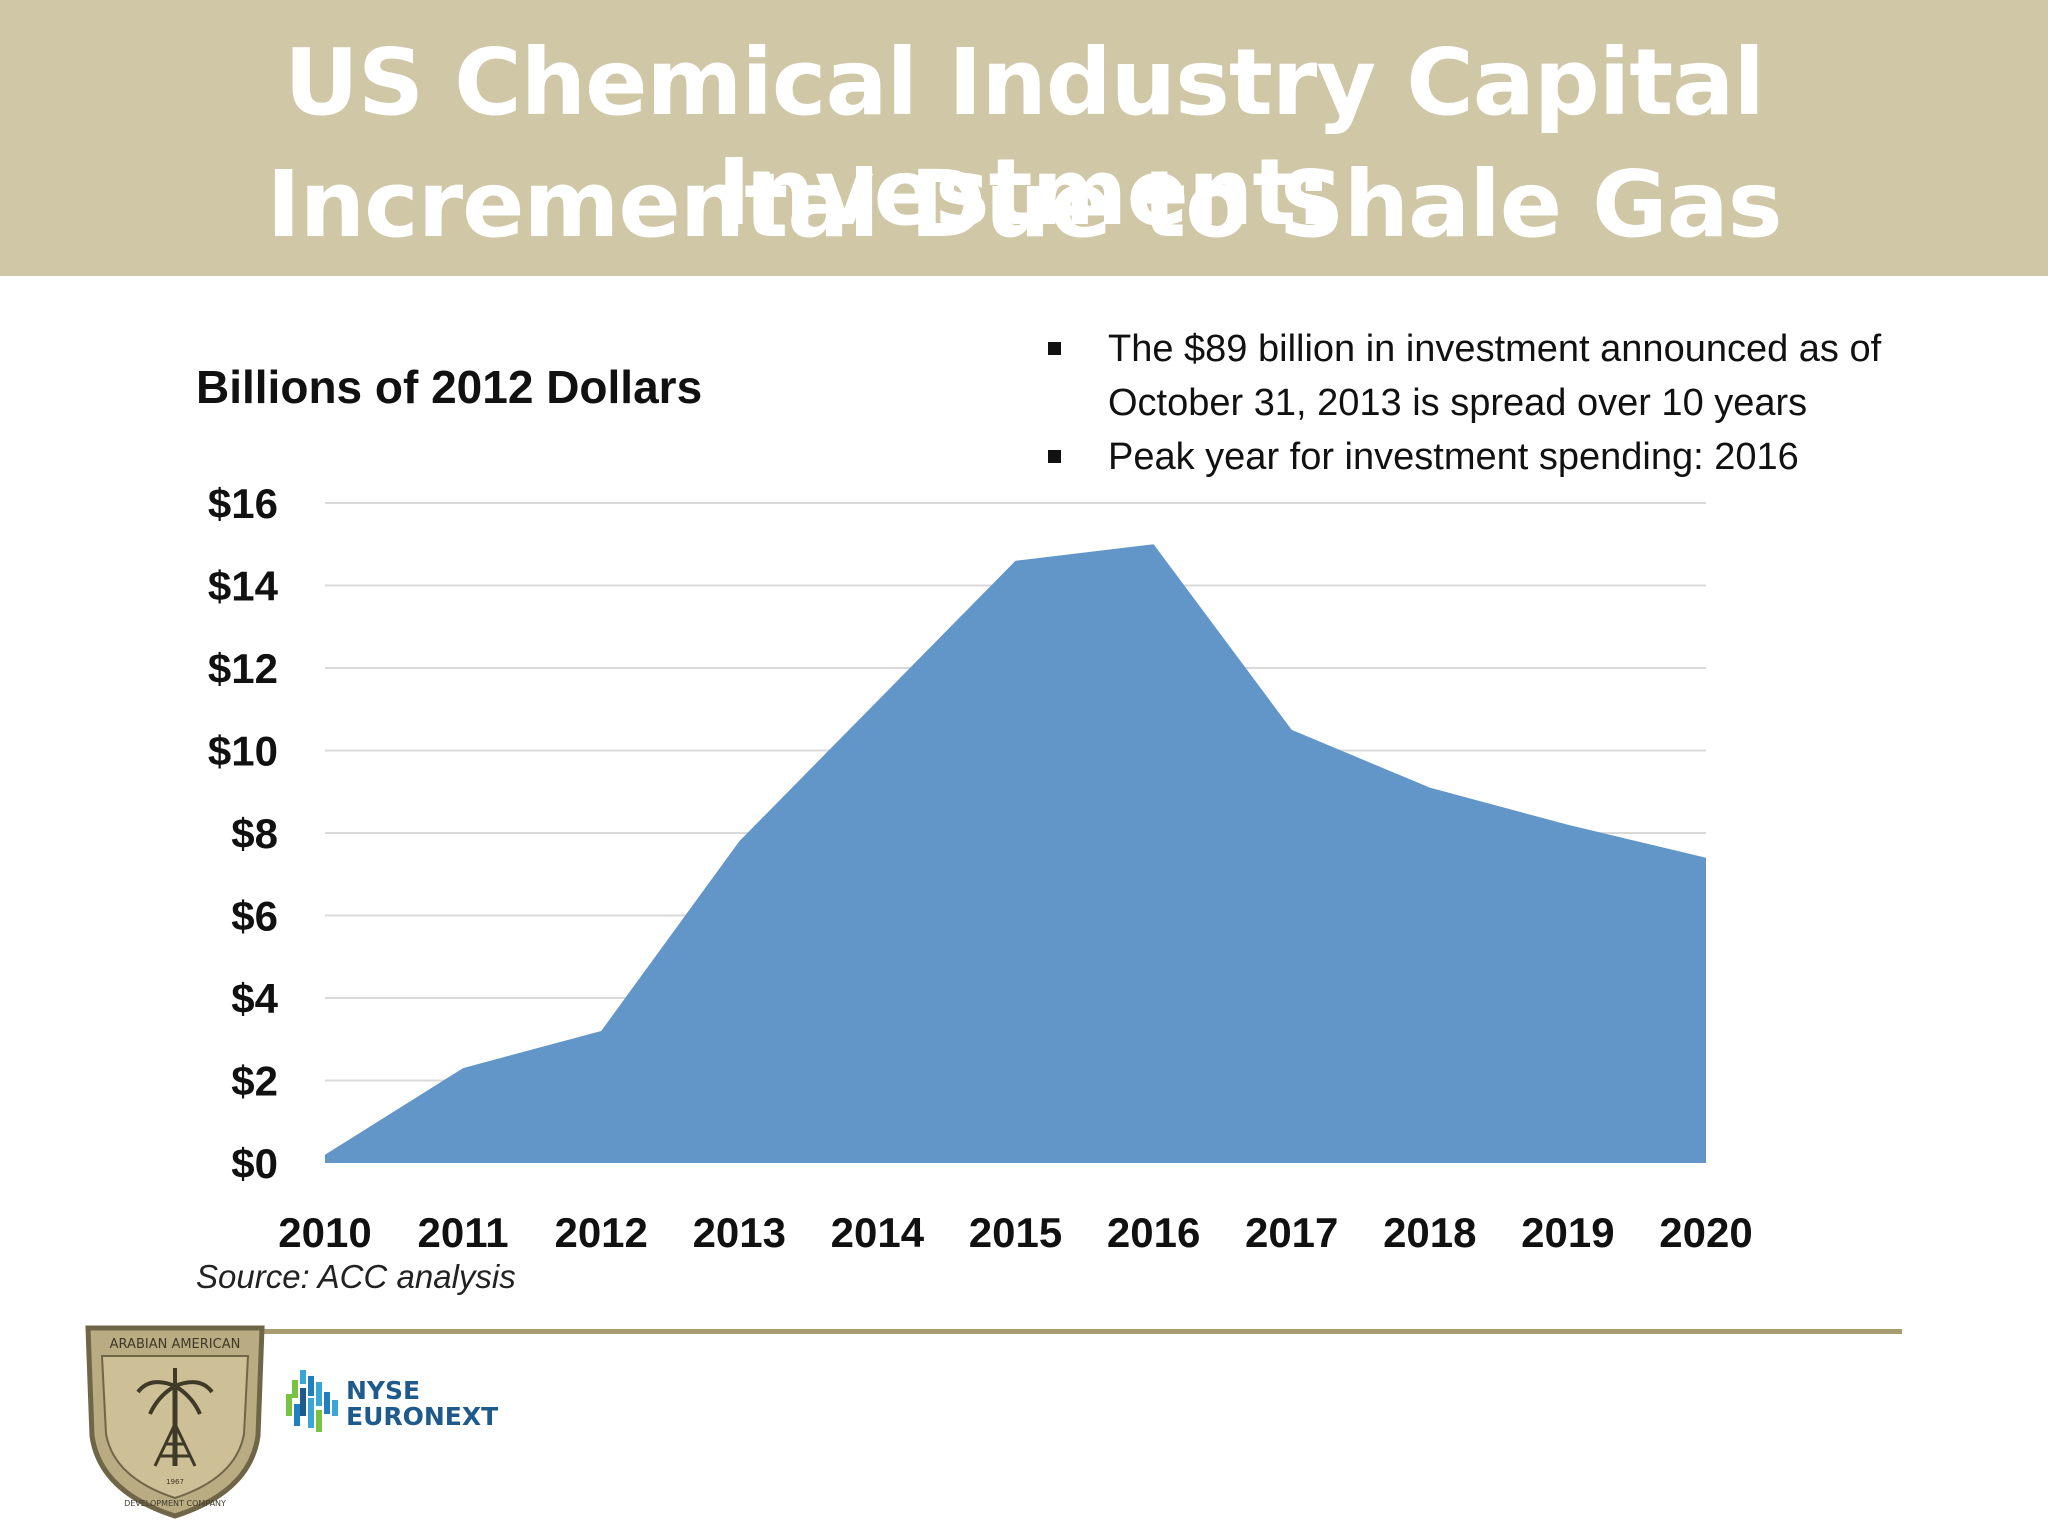 This screenshot has height=1536, width=2048. Describe the element at coordinates (878, 1232) in the screenshot. I see `x-tick-label: 2014` at that location.